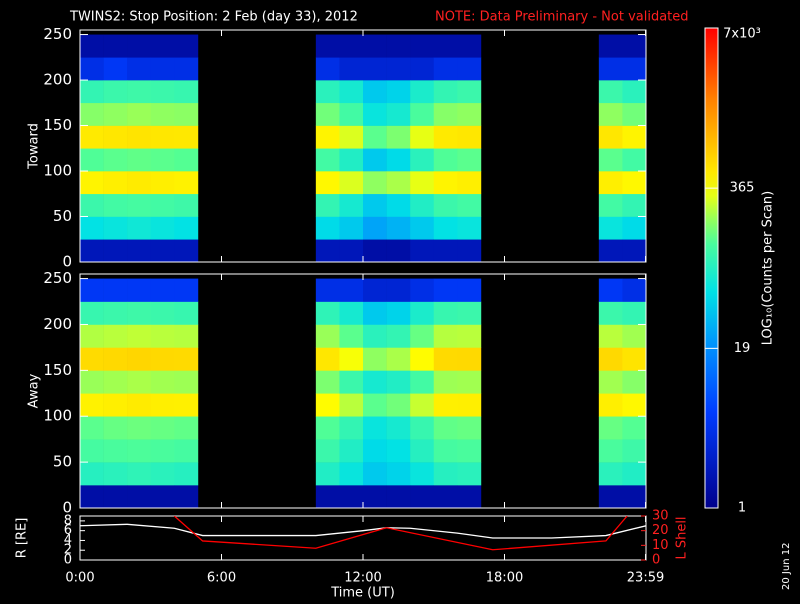 The image size is (800, 604). Describe the element at coordinates (660, 530) in the screenshot. I see `y2-tick-label: 20` at that location.